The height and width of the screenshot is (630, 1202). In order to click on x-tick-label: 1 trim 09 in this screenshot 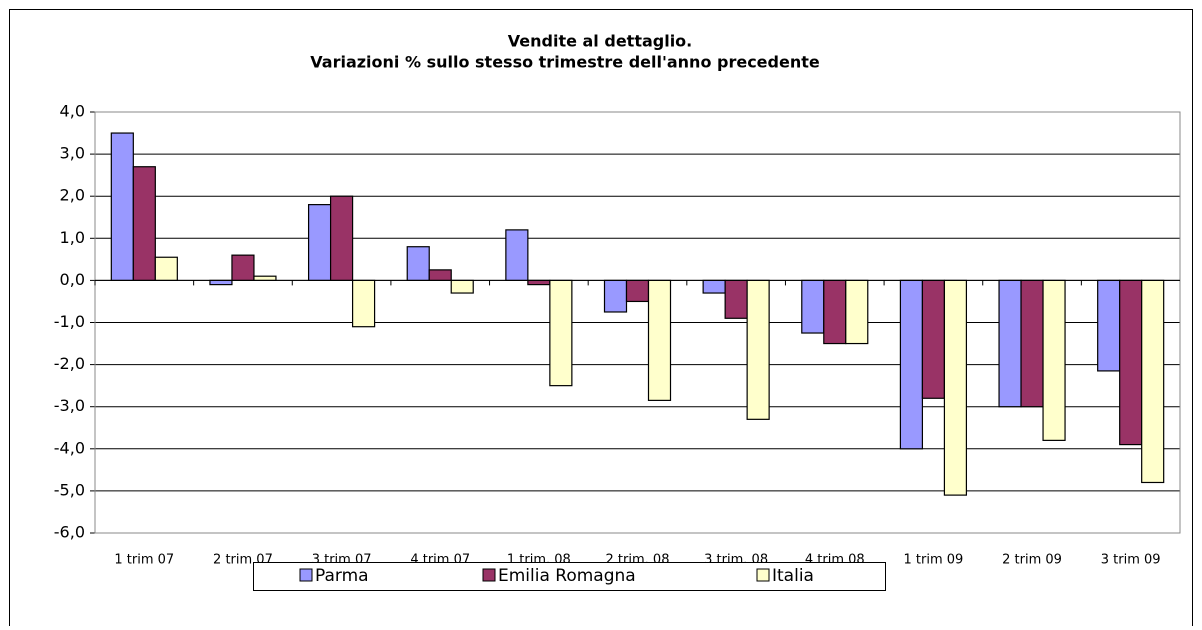, I will do `click(934, 560)`.